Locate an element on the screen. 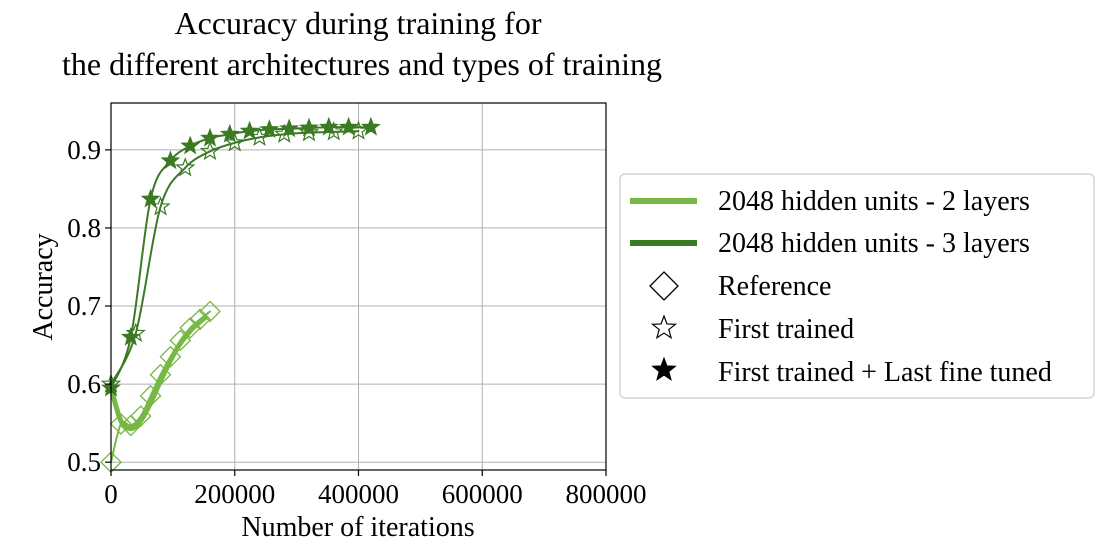 The width and height of the screenshot is (1105, 551). legend-label-arch2: 2048 hidden units - 2 layers is located at coordinates (874, 201).